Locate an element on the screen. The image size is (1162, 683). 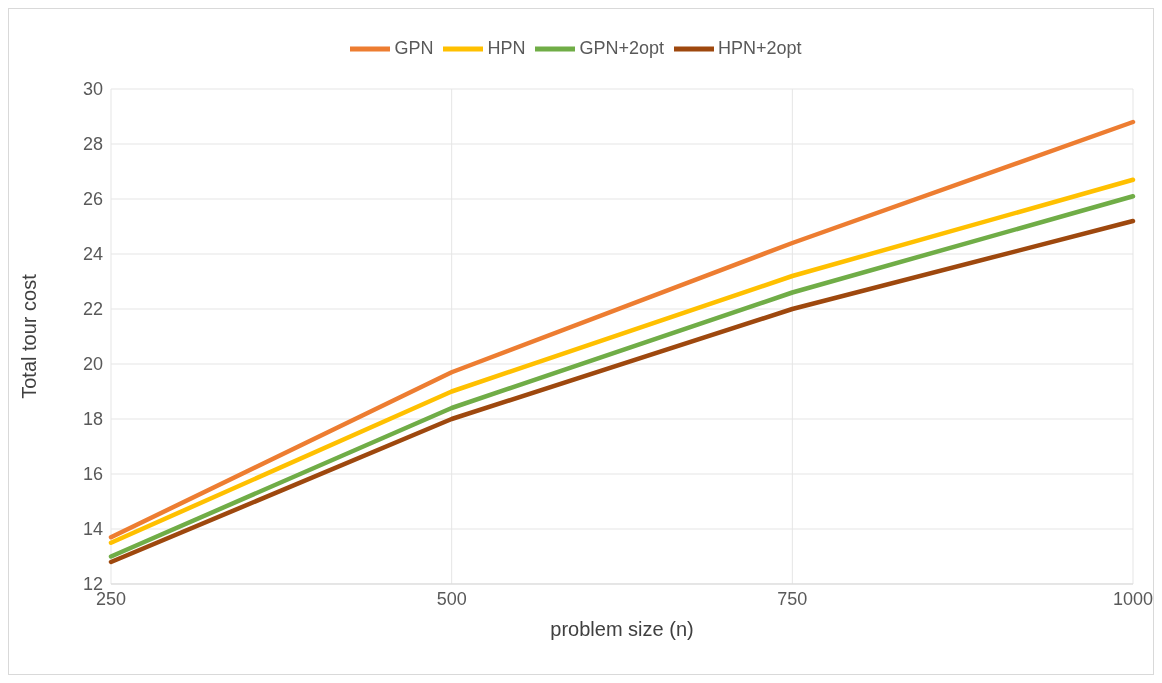
legend-label: HPN is located at coordinates (506, 47).